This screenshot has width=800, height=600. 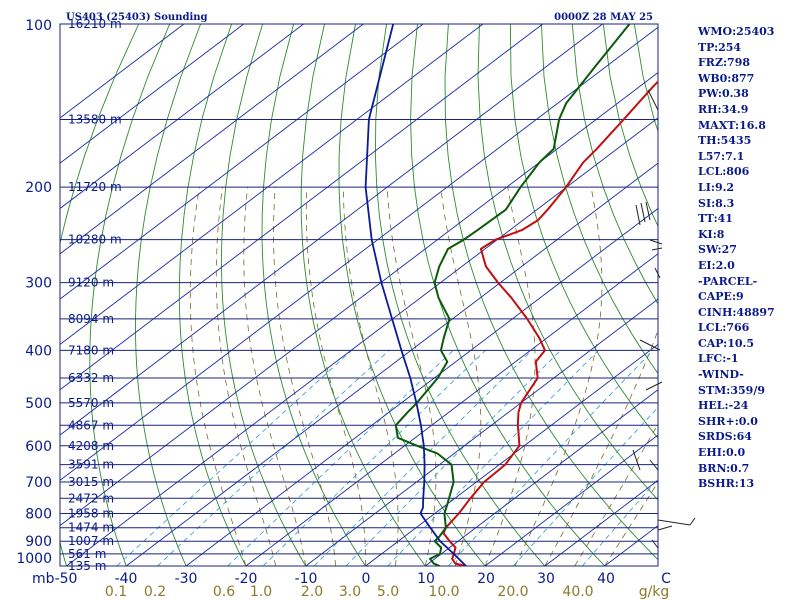 What do you see at coordinates (91, 498) in the screenshot?
I see `height-label: 2472 m` at bounding box center [91, 498].